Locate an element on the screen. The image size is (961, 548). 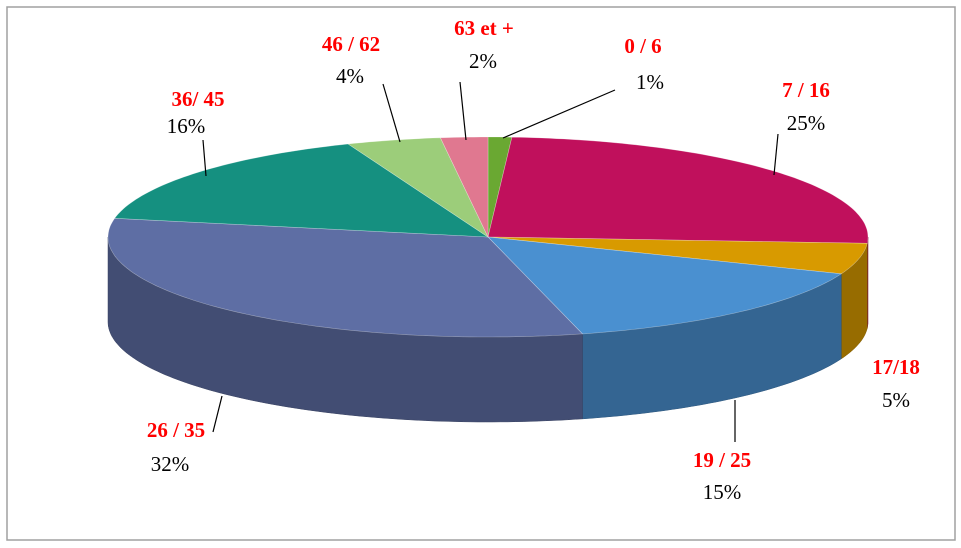
category-label: 0 / 6 is located at coordinates (642, 46).